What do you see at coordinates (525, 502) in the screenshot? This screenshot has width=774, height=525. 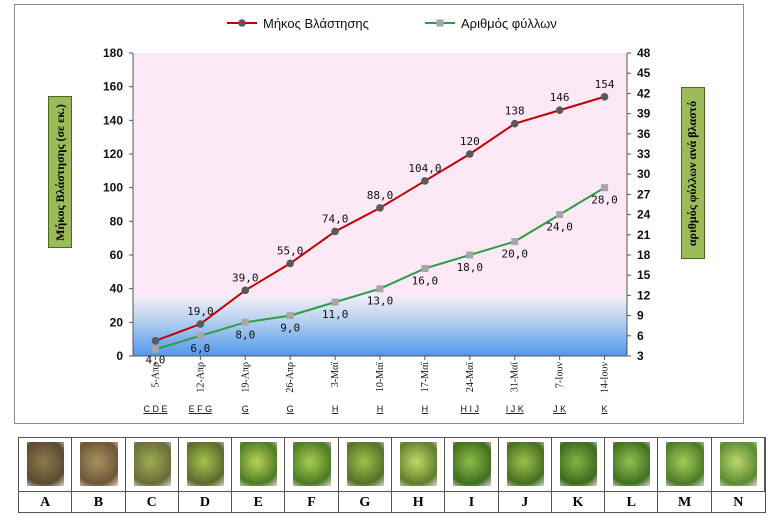 I see `photo-label: J` at bounding box center [525, 502].